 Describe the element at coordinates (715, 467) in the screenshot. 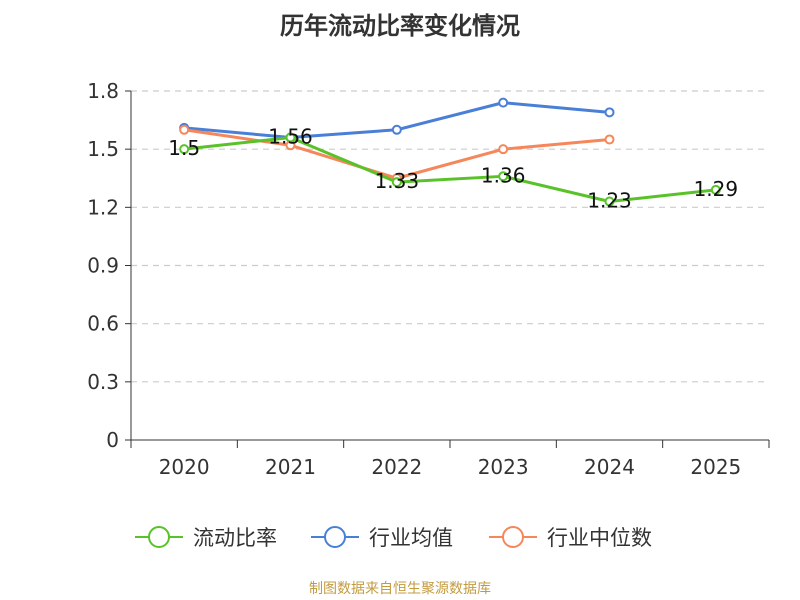

I see `x-tick-label: 2025` at that location.